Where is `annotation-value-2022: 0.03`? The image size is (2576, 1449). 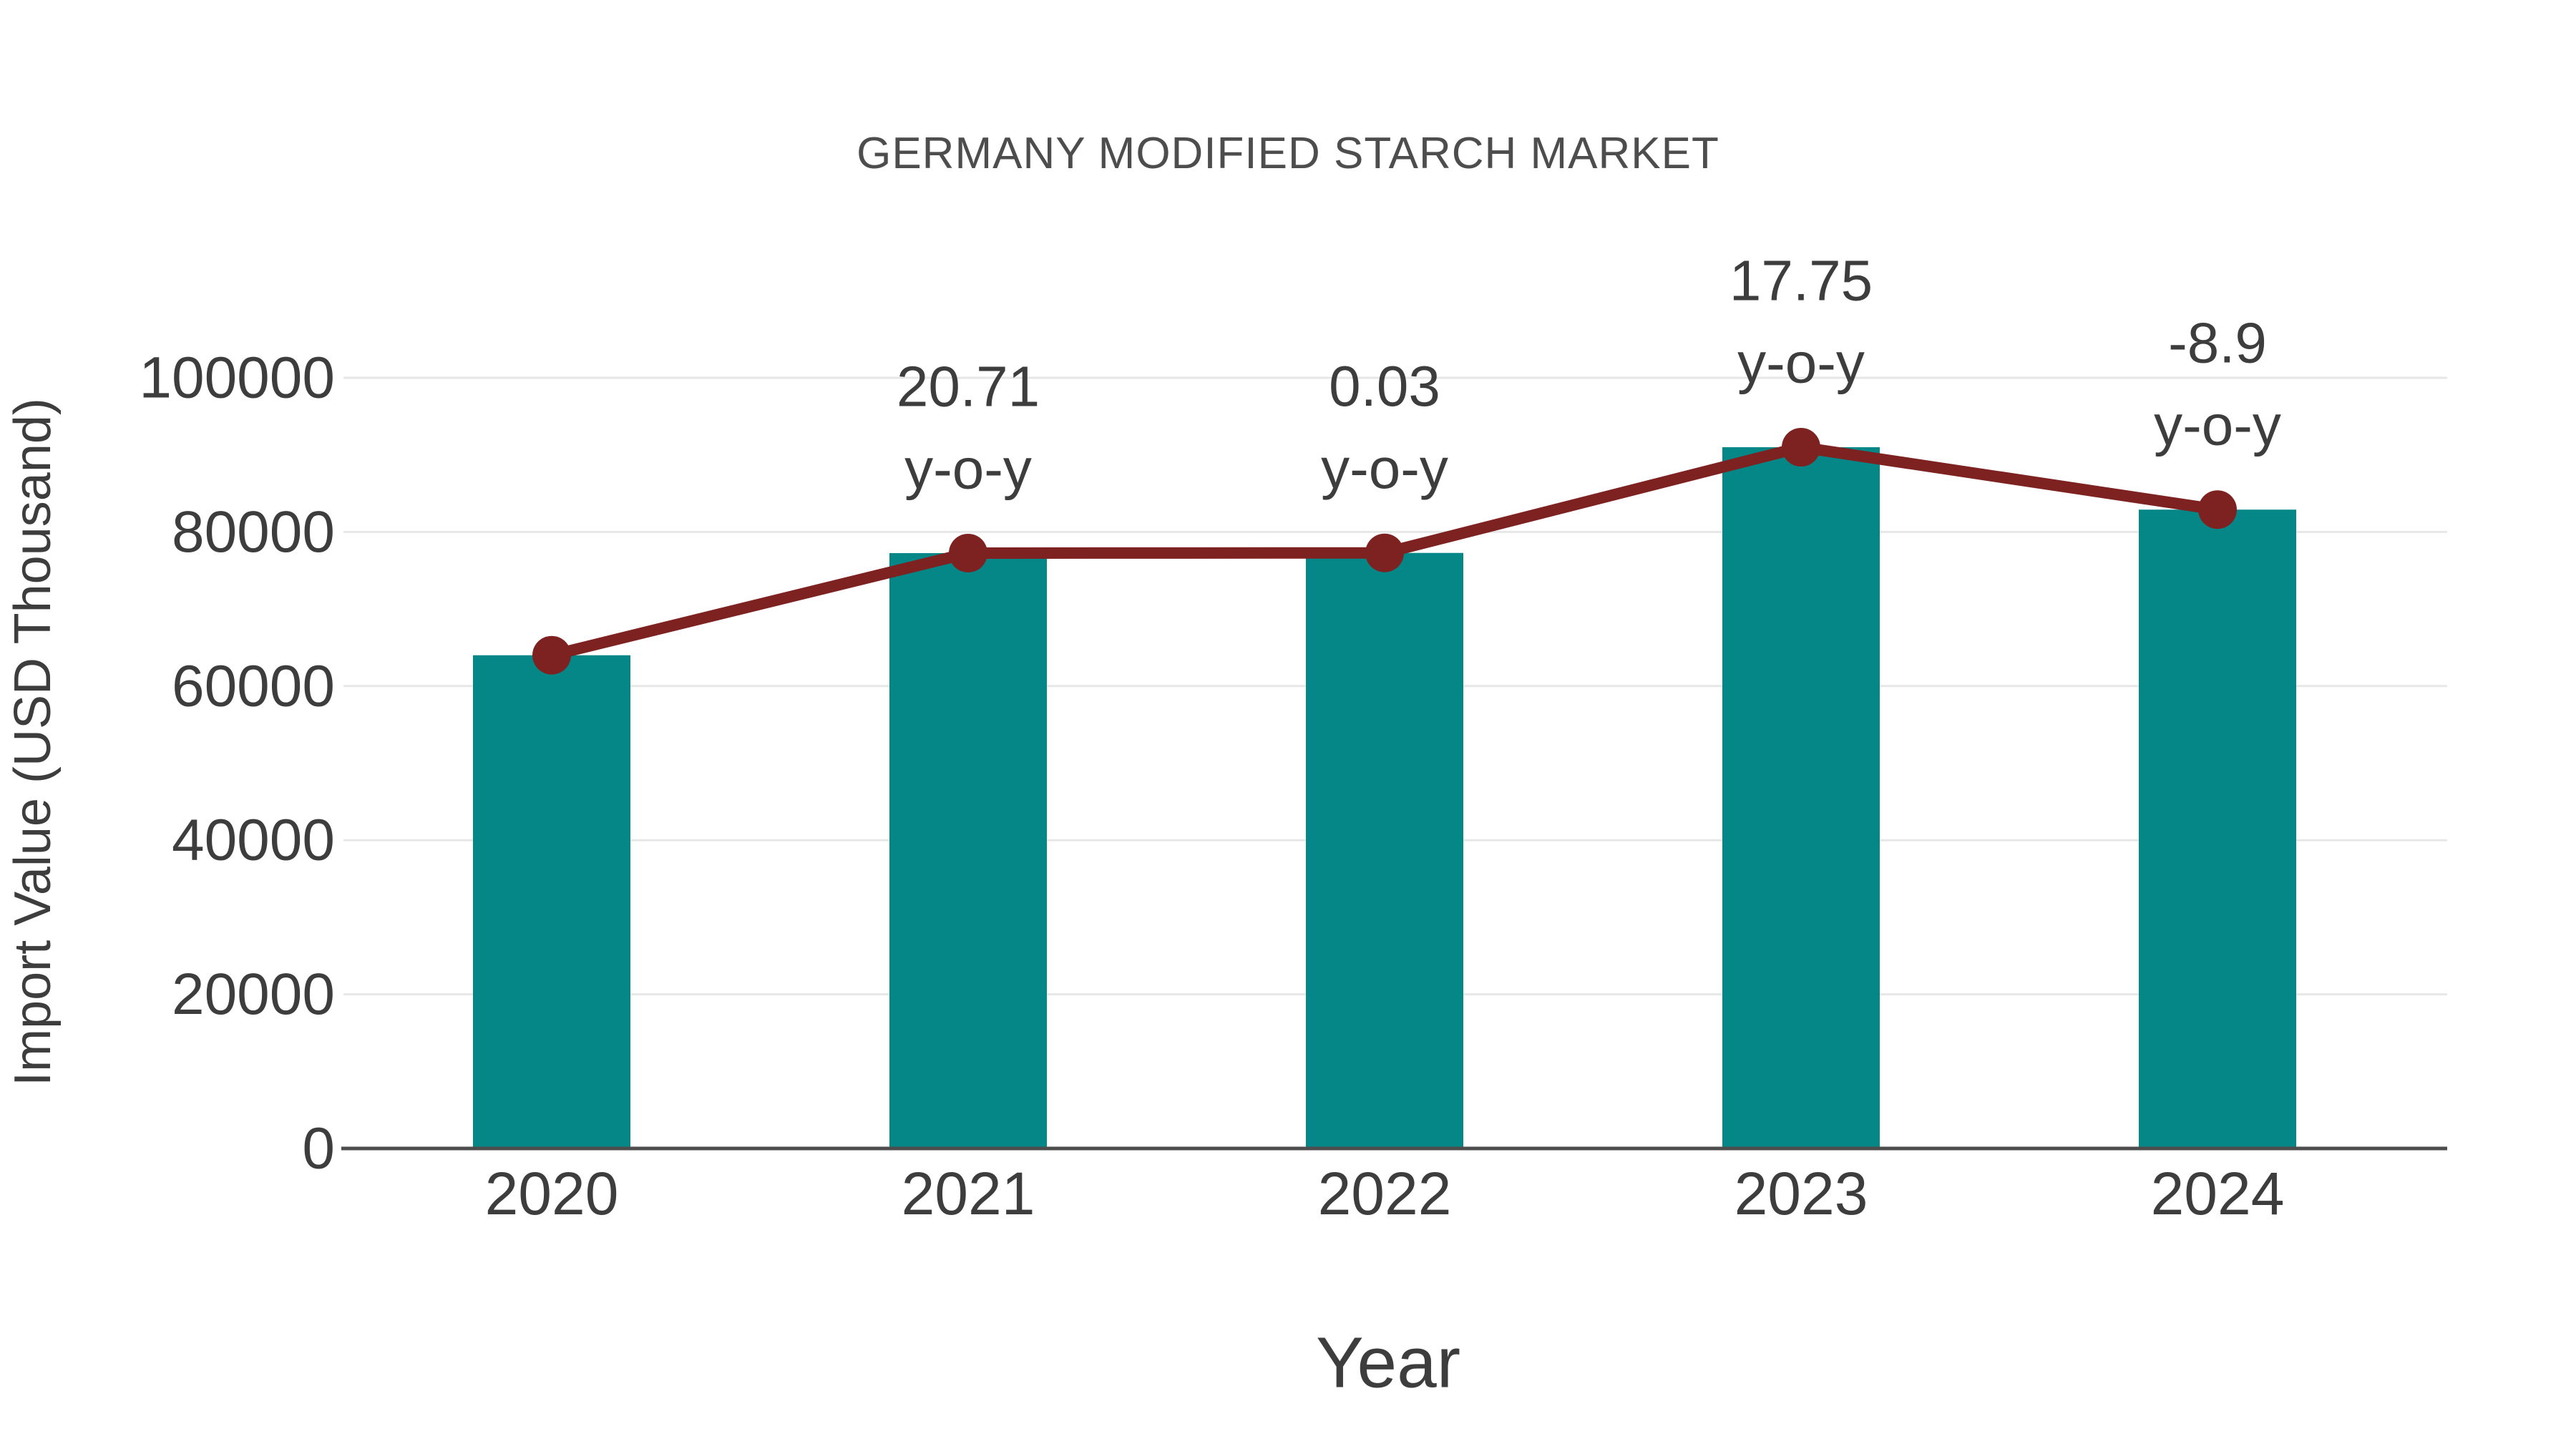 annotation-value-2022: 0.03 is located at coordinates (1384, 386).